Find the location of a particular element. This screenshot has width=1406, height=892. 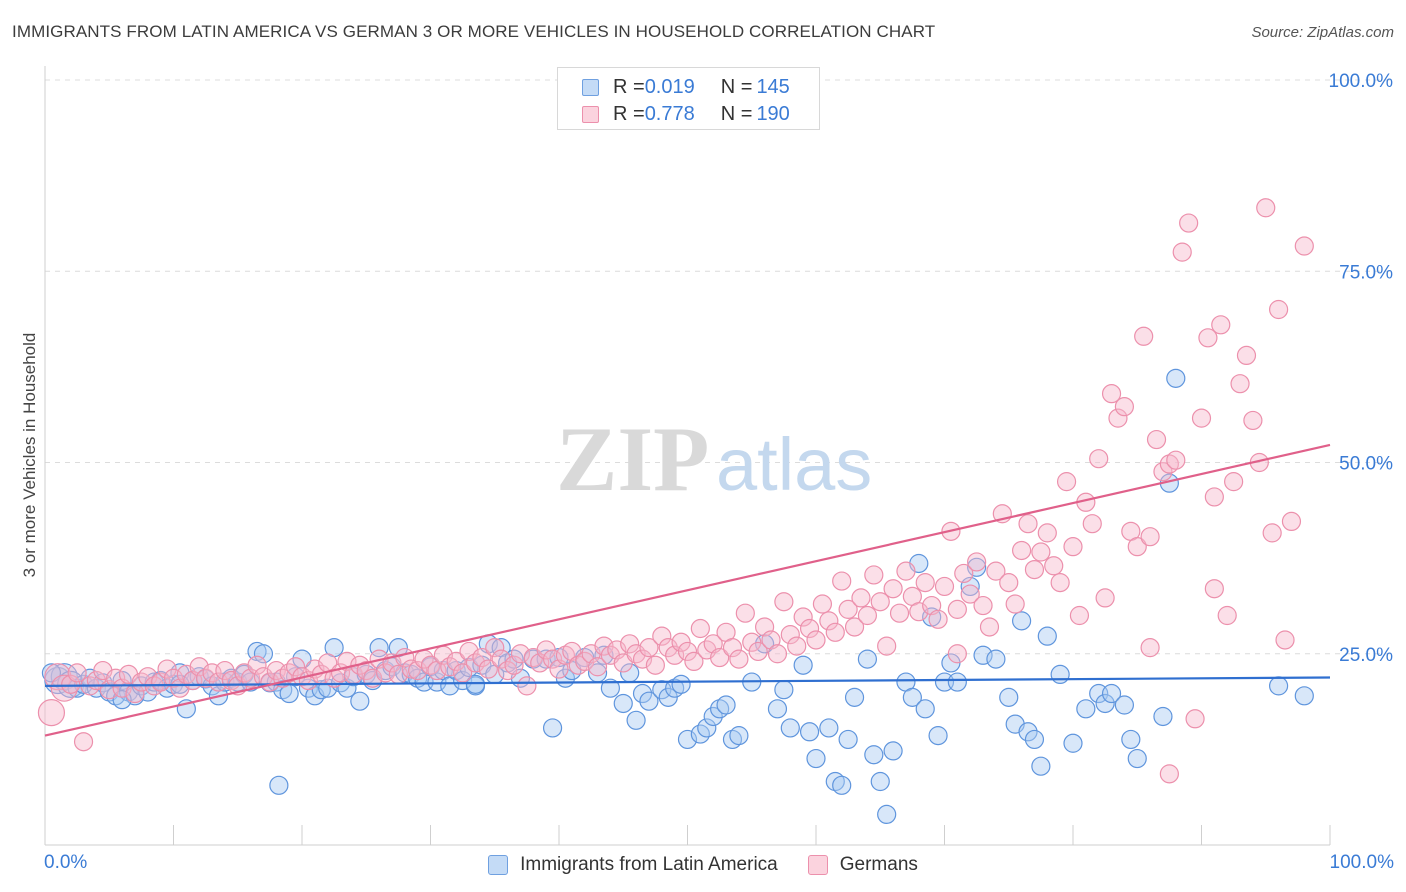

watermark: ZIP atlas is located at coordinates (714, 459).